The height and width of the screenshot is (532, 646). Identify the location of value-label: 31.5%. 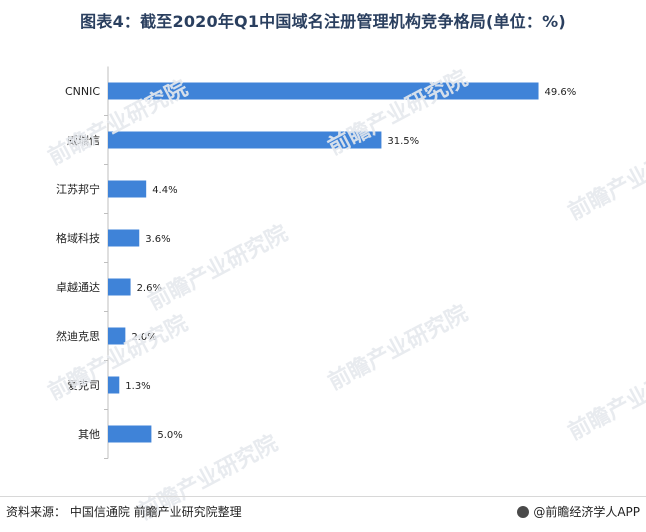
(403, 141).